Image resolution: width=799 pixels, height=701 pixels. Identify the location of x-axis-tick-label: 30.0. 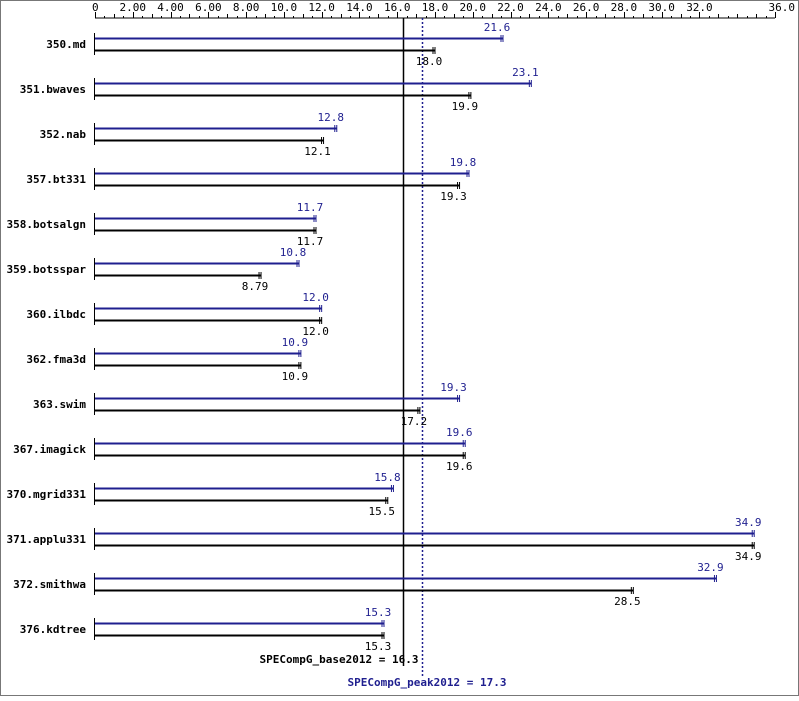
(661, 7).